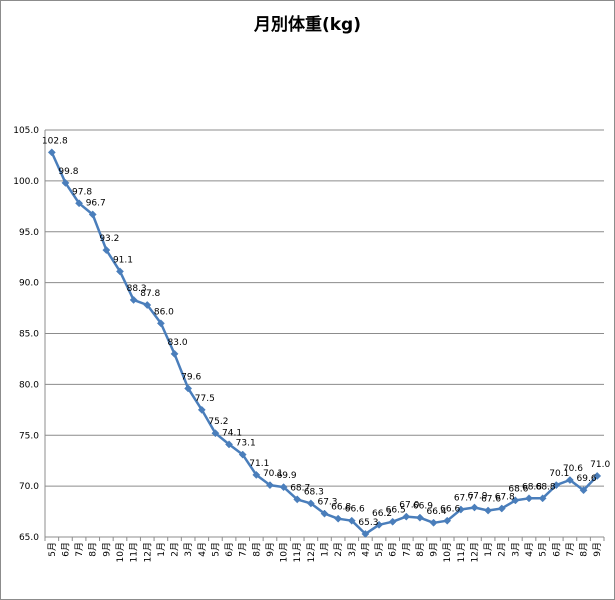 This screenshot has height=600, width=615. What do you see at coordinates (396, 511) in the screenshot?
I see `data-label: 66.5` at bounding box center [396, 511].